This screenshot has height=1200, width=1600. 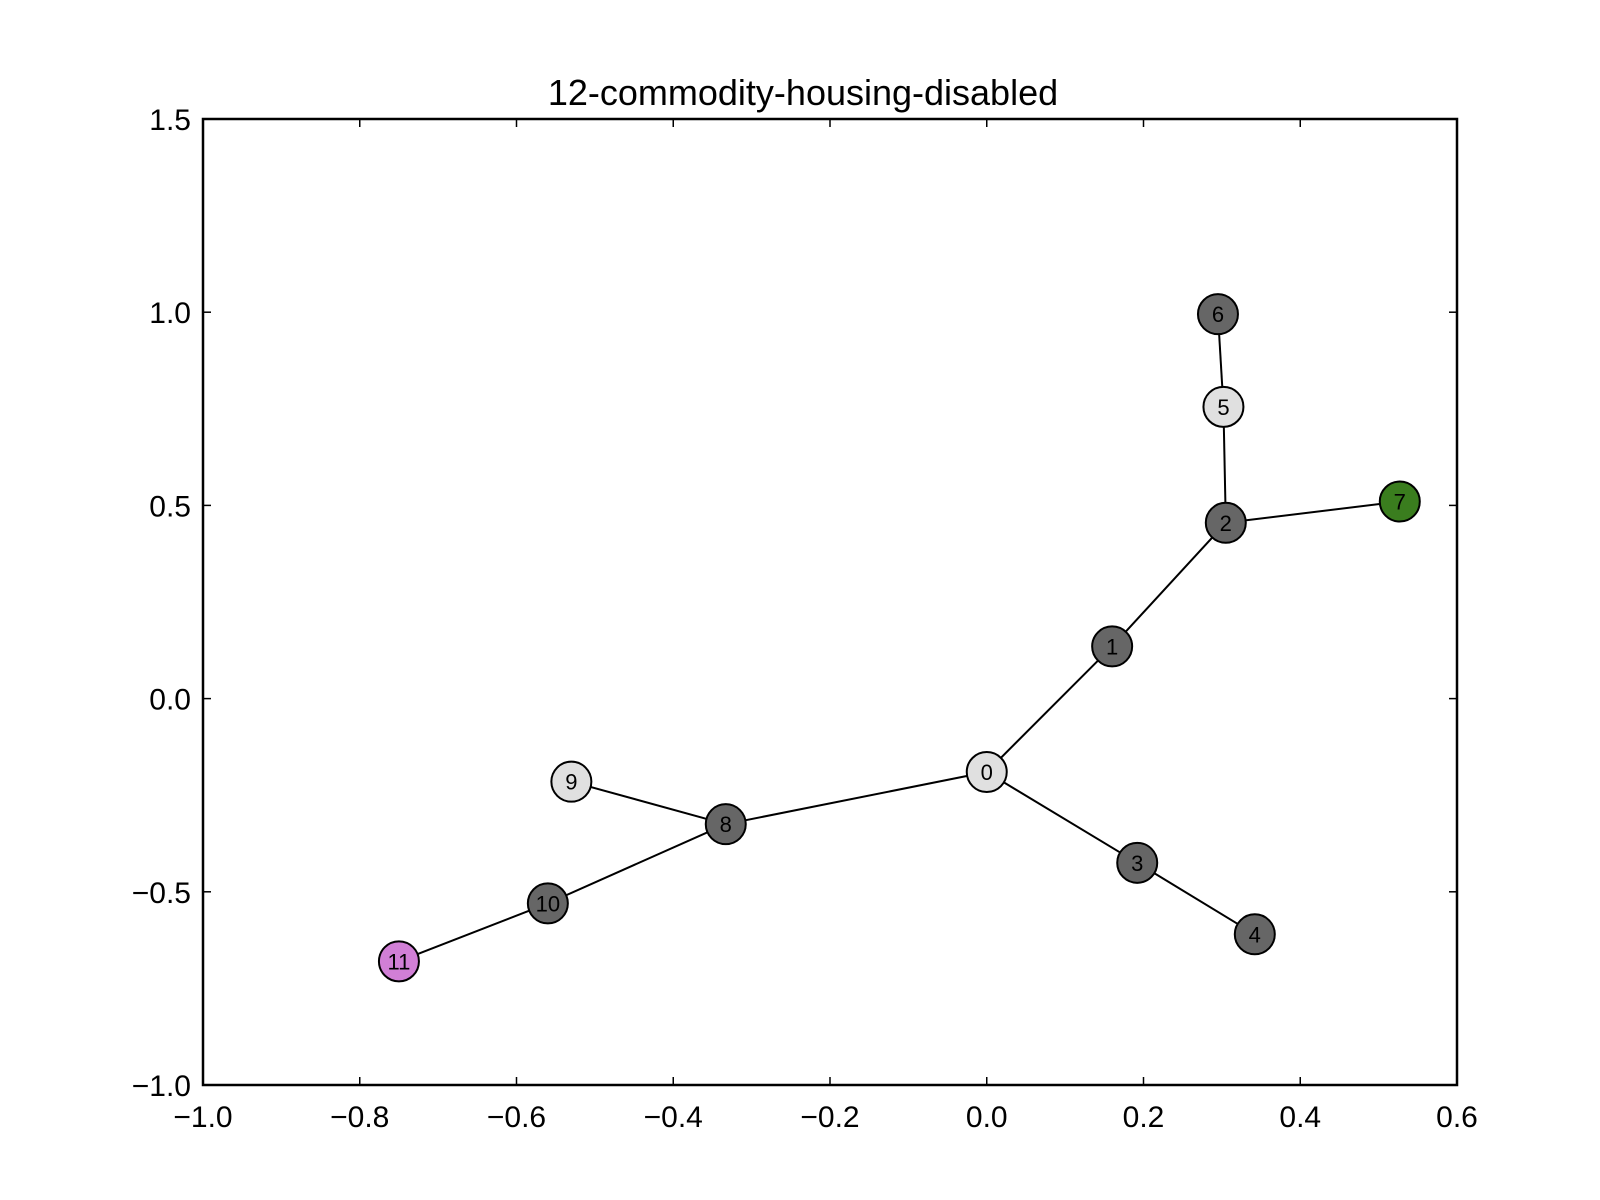 What do you see at coordinates (161, 893) in the screenshot?
I see `y-tick-label: −0.5` at bounding box center [161, 893].